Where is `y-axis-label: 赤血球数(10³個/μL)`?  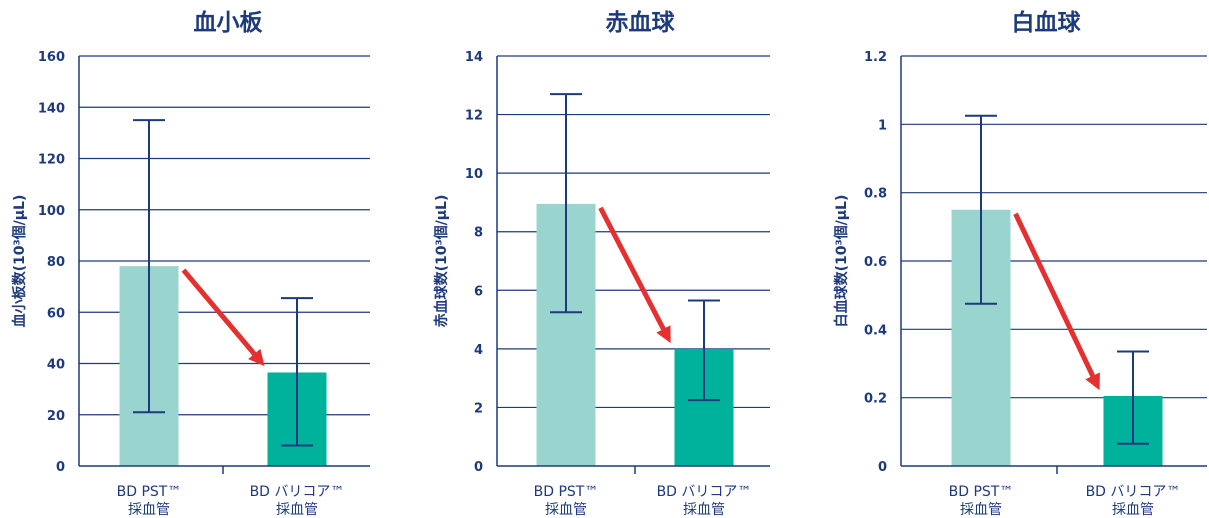 y-axis-label: 赤血球数(10³個/μL) is located at coordinates (441, 261).